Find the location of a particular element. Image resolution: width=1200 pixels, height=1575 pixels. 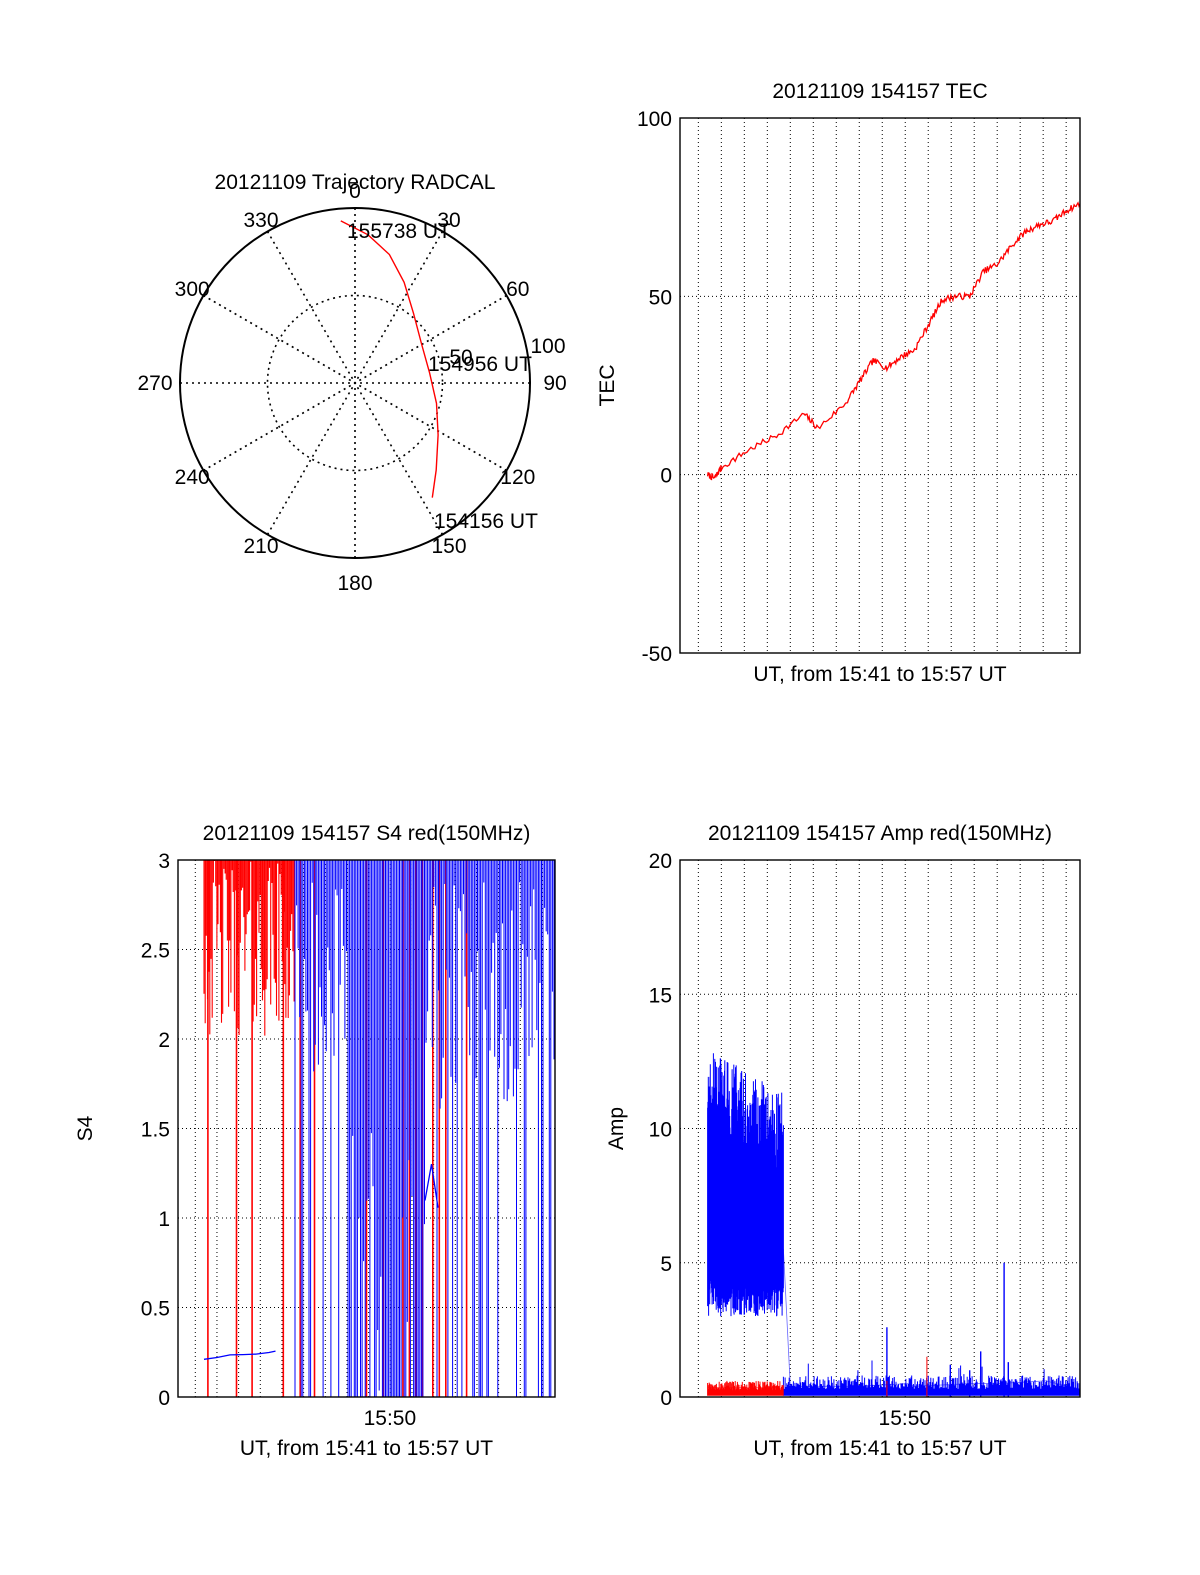

azimuth-label: 120 is located at coordinates (517, 477).